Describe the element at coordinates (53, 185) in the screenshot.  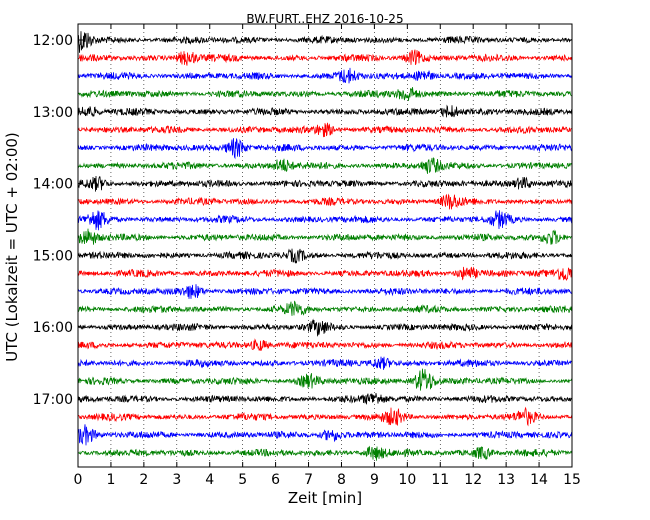
I see `y-tick-label-2: 14:00` at that location.